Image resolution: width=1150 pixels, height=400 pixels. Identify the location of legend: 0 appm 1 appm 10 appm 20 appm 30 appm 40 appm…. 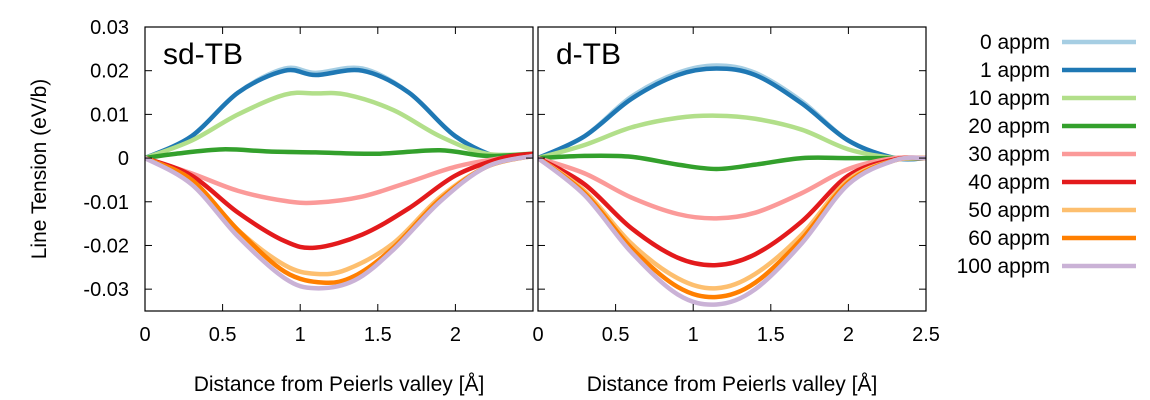
(1046, 154).